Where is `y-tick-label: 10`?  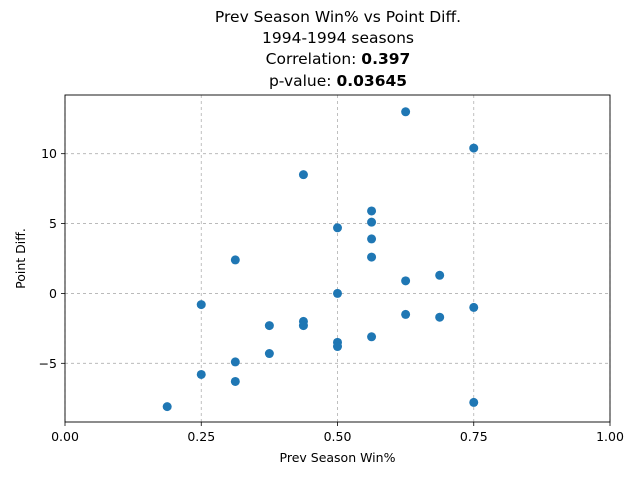 y-tick-label: 10 is located at coordinates (49, 153).